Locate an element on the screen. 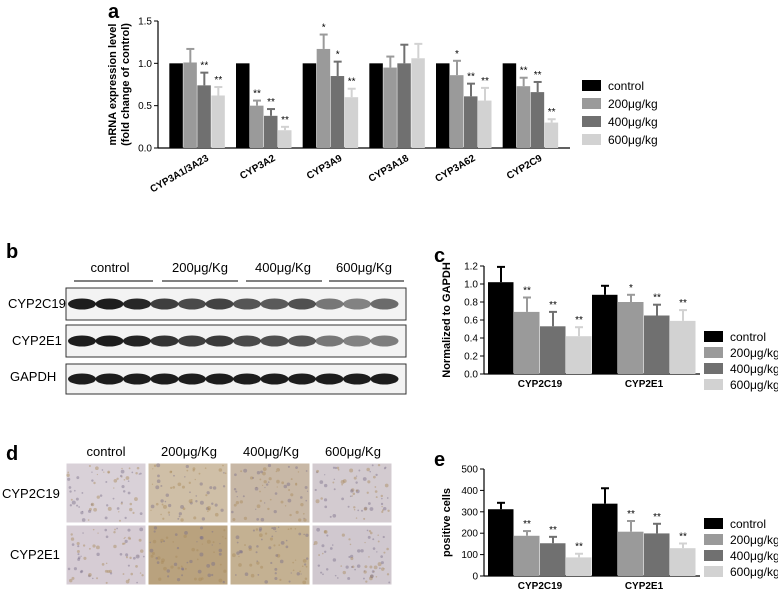  category-label: CYP2C19 is located at coordinates (540, 586).